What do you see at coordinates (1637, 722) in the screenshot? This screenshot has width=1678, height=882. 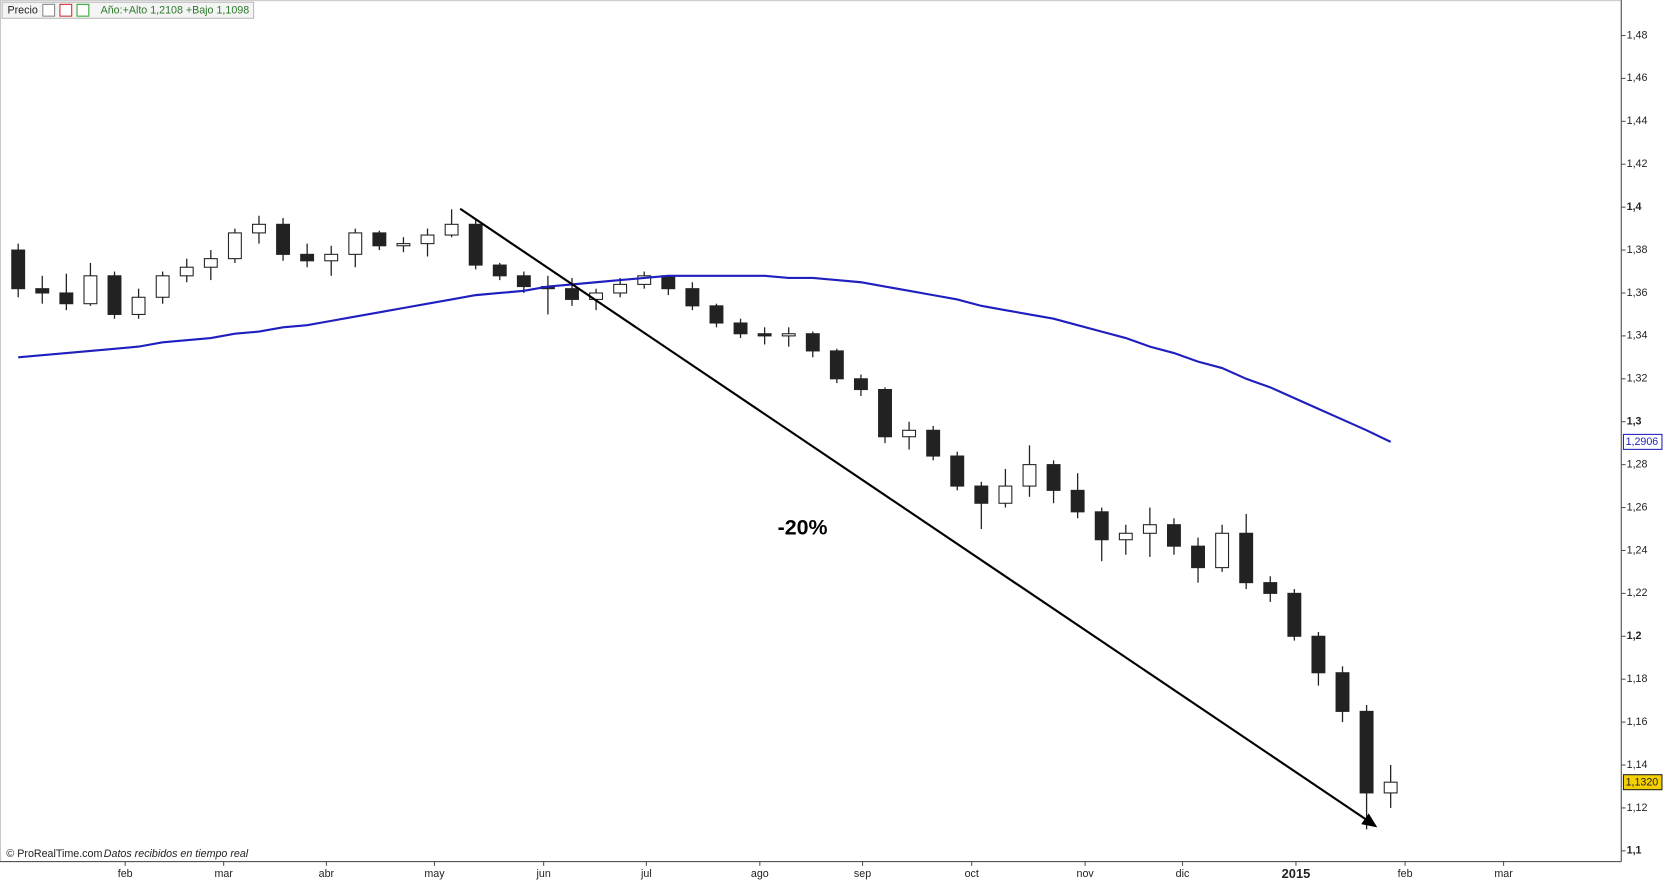 I see `y-tick-label: 1,16` at bounding box center [1637, 722].